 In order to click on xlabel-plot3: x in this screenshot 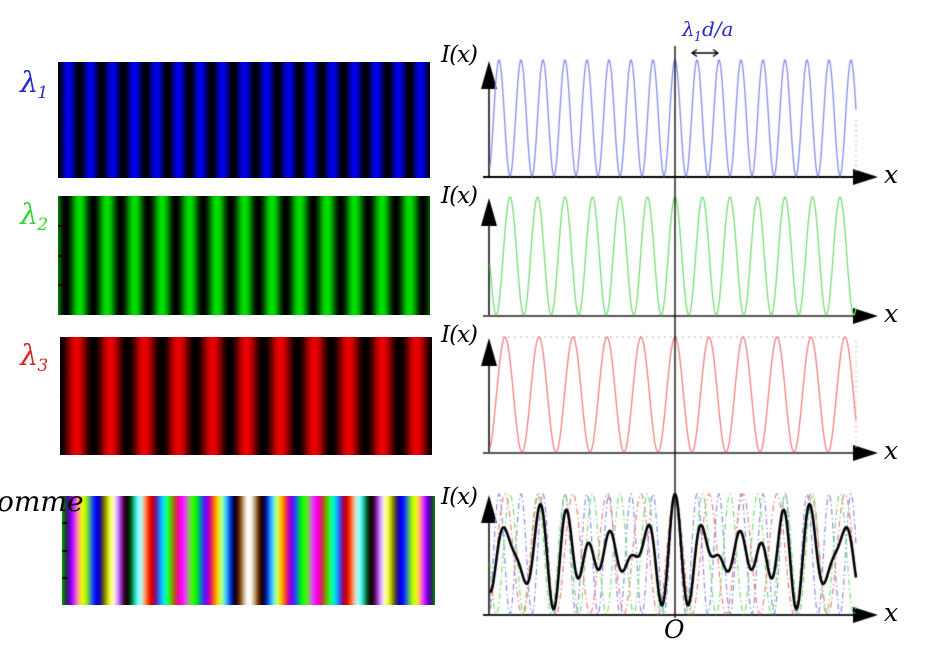, I will do `click(891, 450)`.